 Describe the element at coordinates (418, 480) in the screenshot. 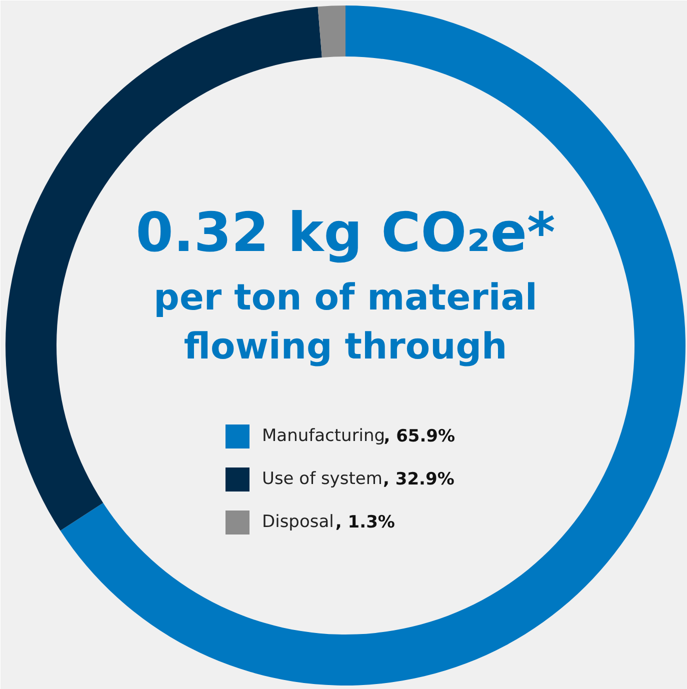

I see `data-label: , 32.9%` at that location.